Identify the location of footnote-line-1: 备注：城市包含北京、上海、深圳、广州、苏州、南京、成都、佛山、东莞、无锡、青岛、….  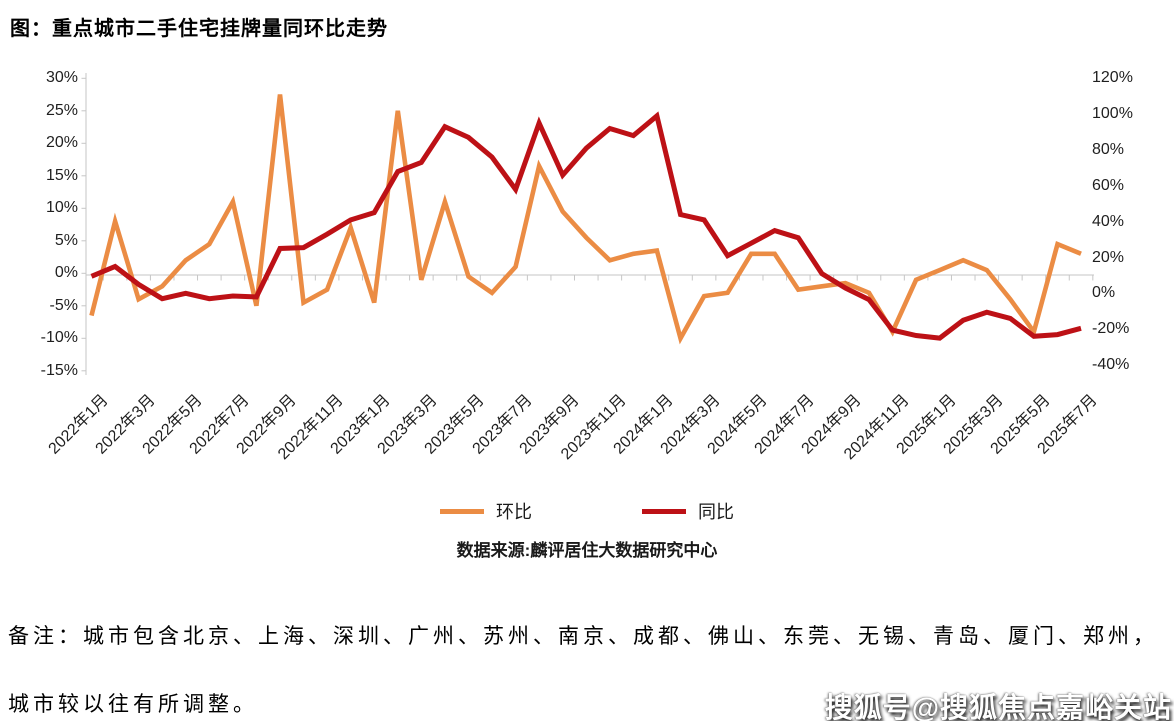
(583, 636).